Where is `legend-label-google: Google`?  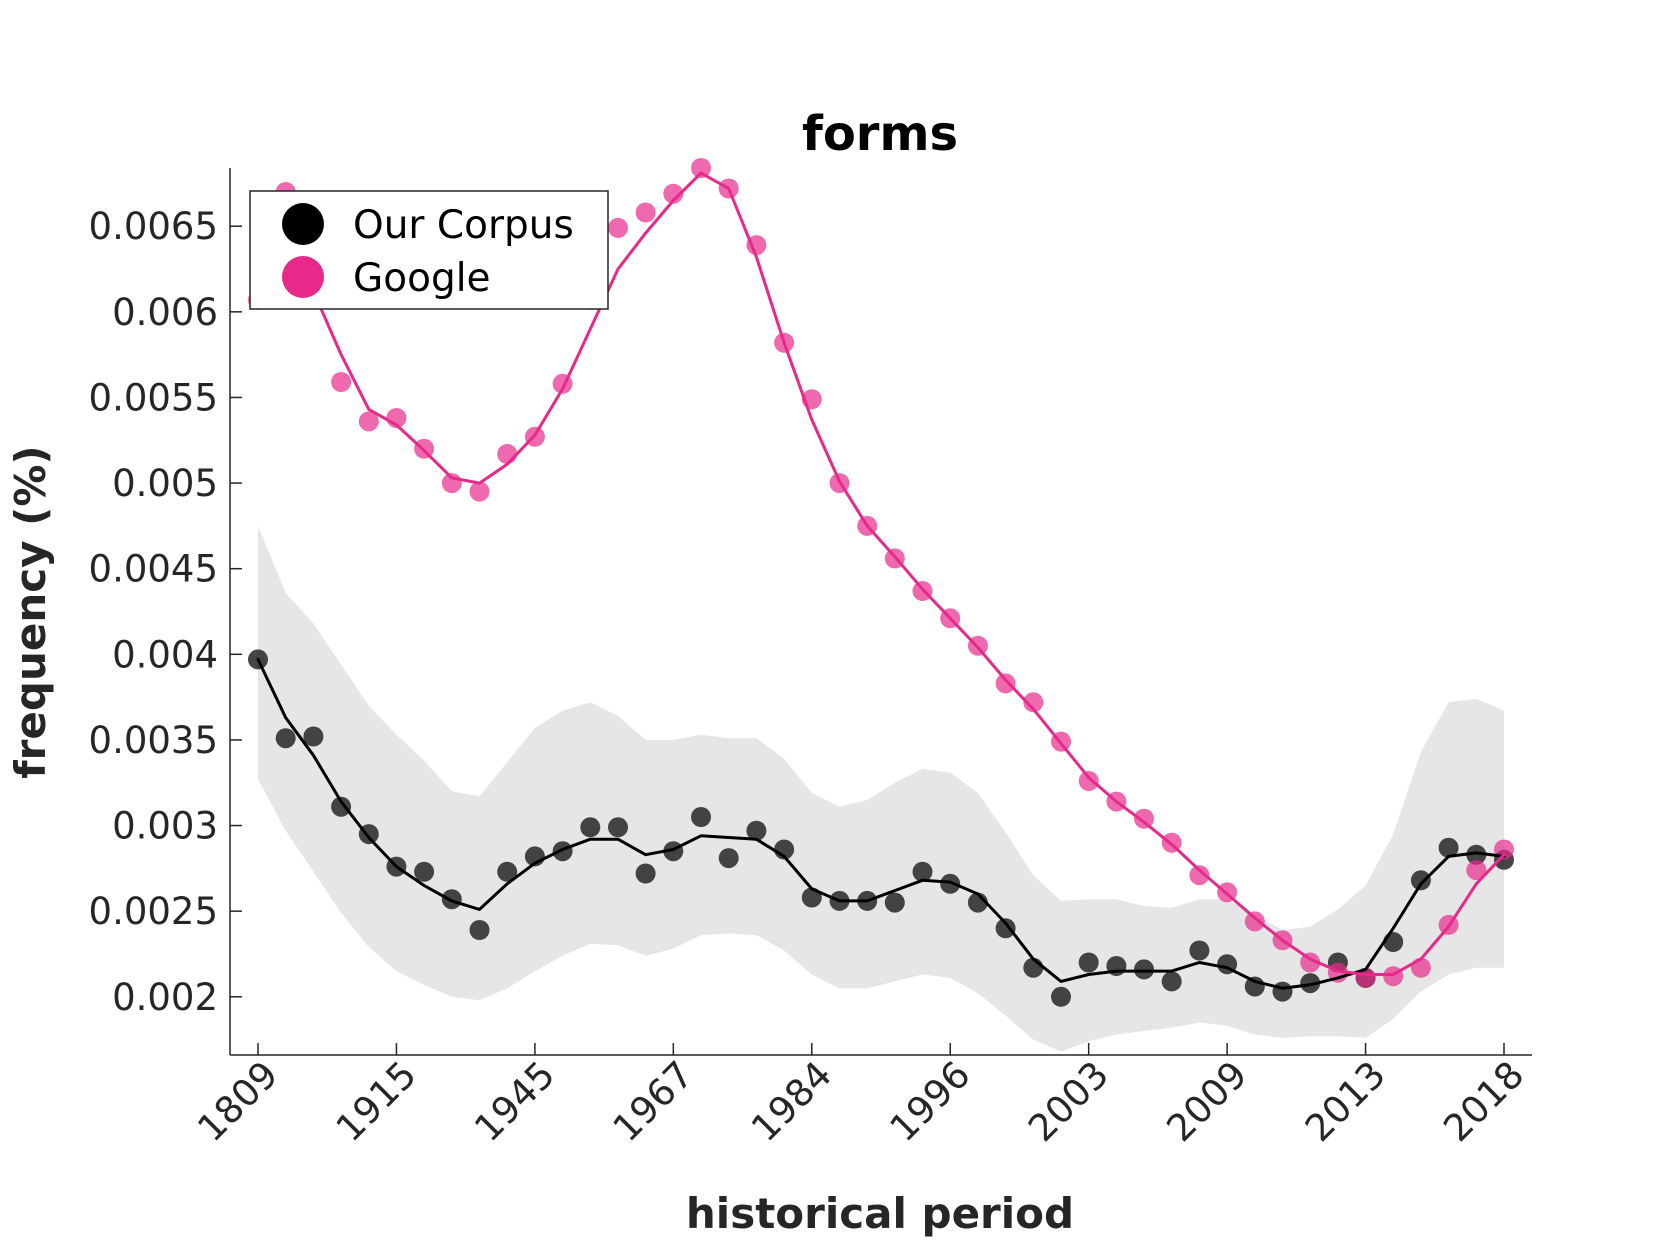
legend-label-google: Google is located at coordinates (422, 278).